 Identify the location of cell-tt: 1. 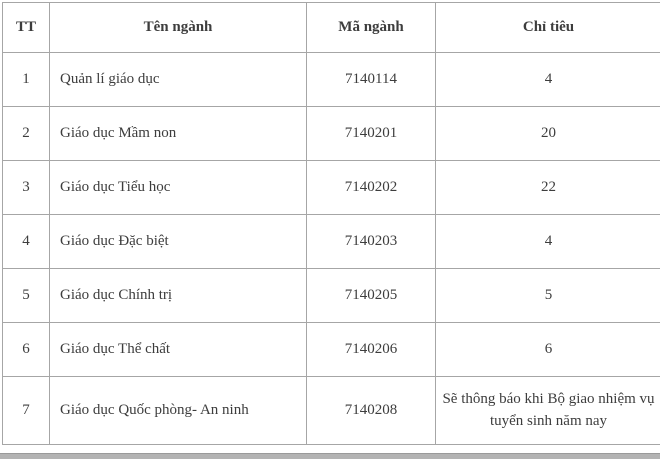
(26, 79).